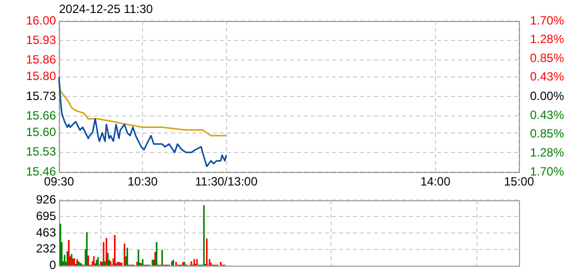 This screenshot has width=578, height=276. I want to click on y-tick-label: 15.73, so click(41, 95).